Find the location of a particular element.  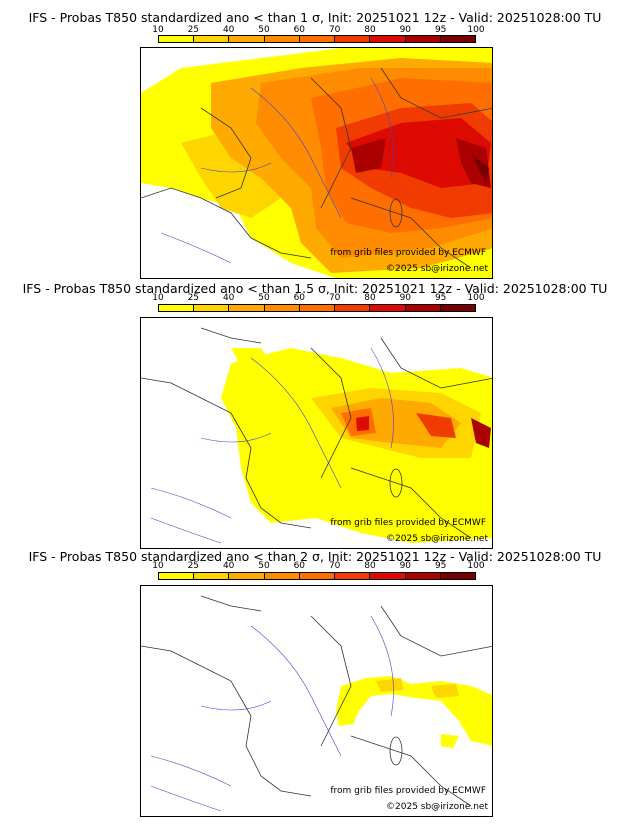

colorbar-1-ticks: 10 25 40 50 60 70 80 90 95 100 is located at coordinates (318, 30).